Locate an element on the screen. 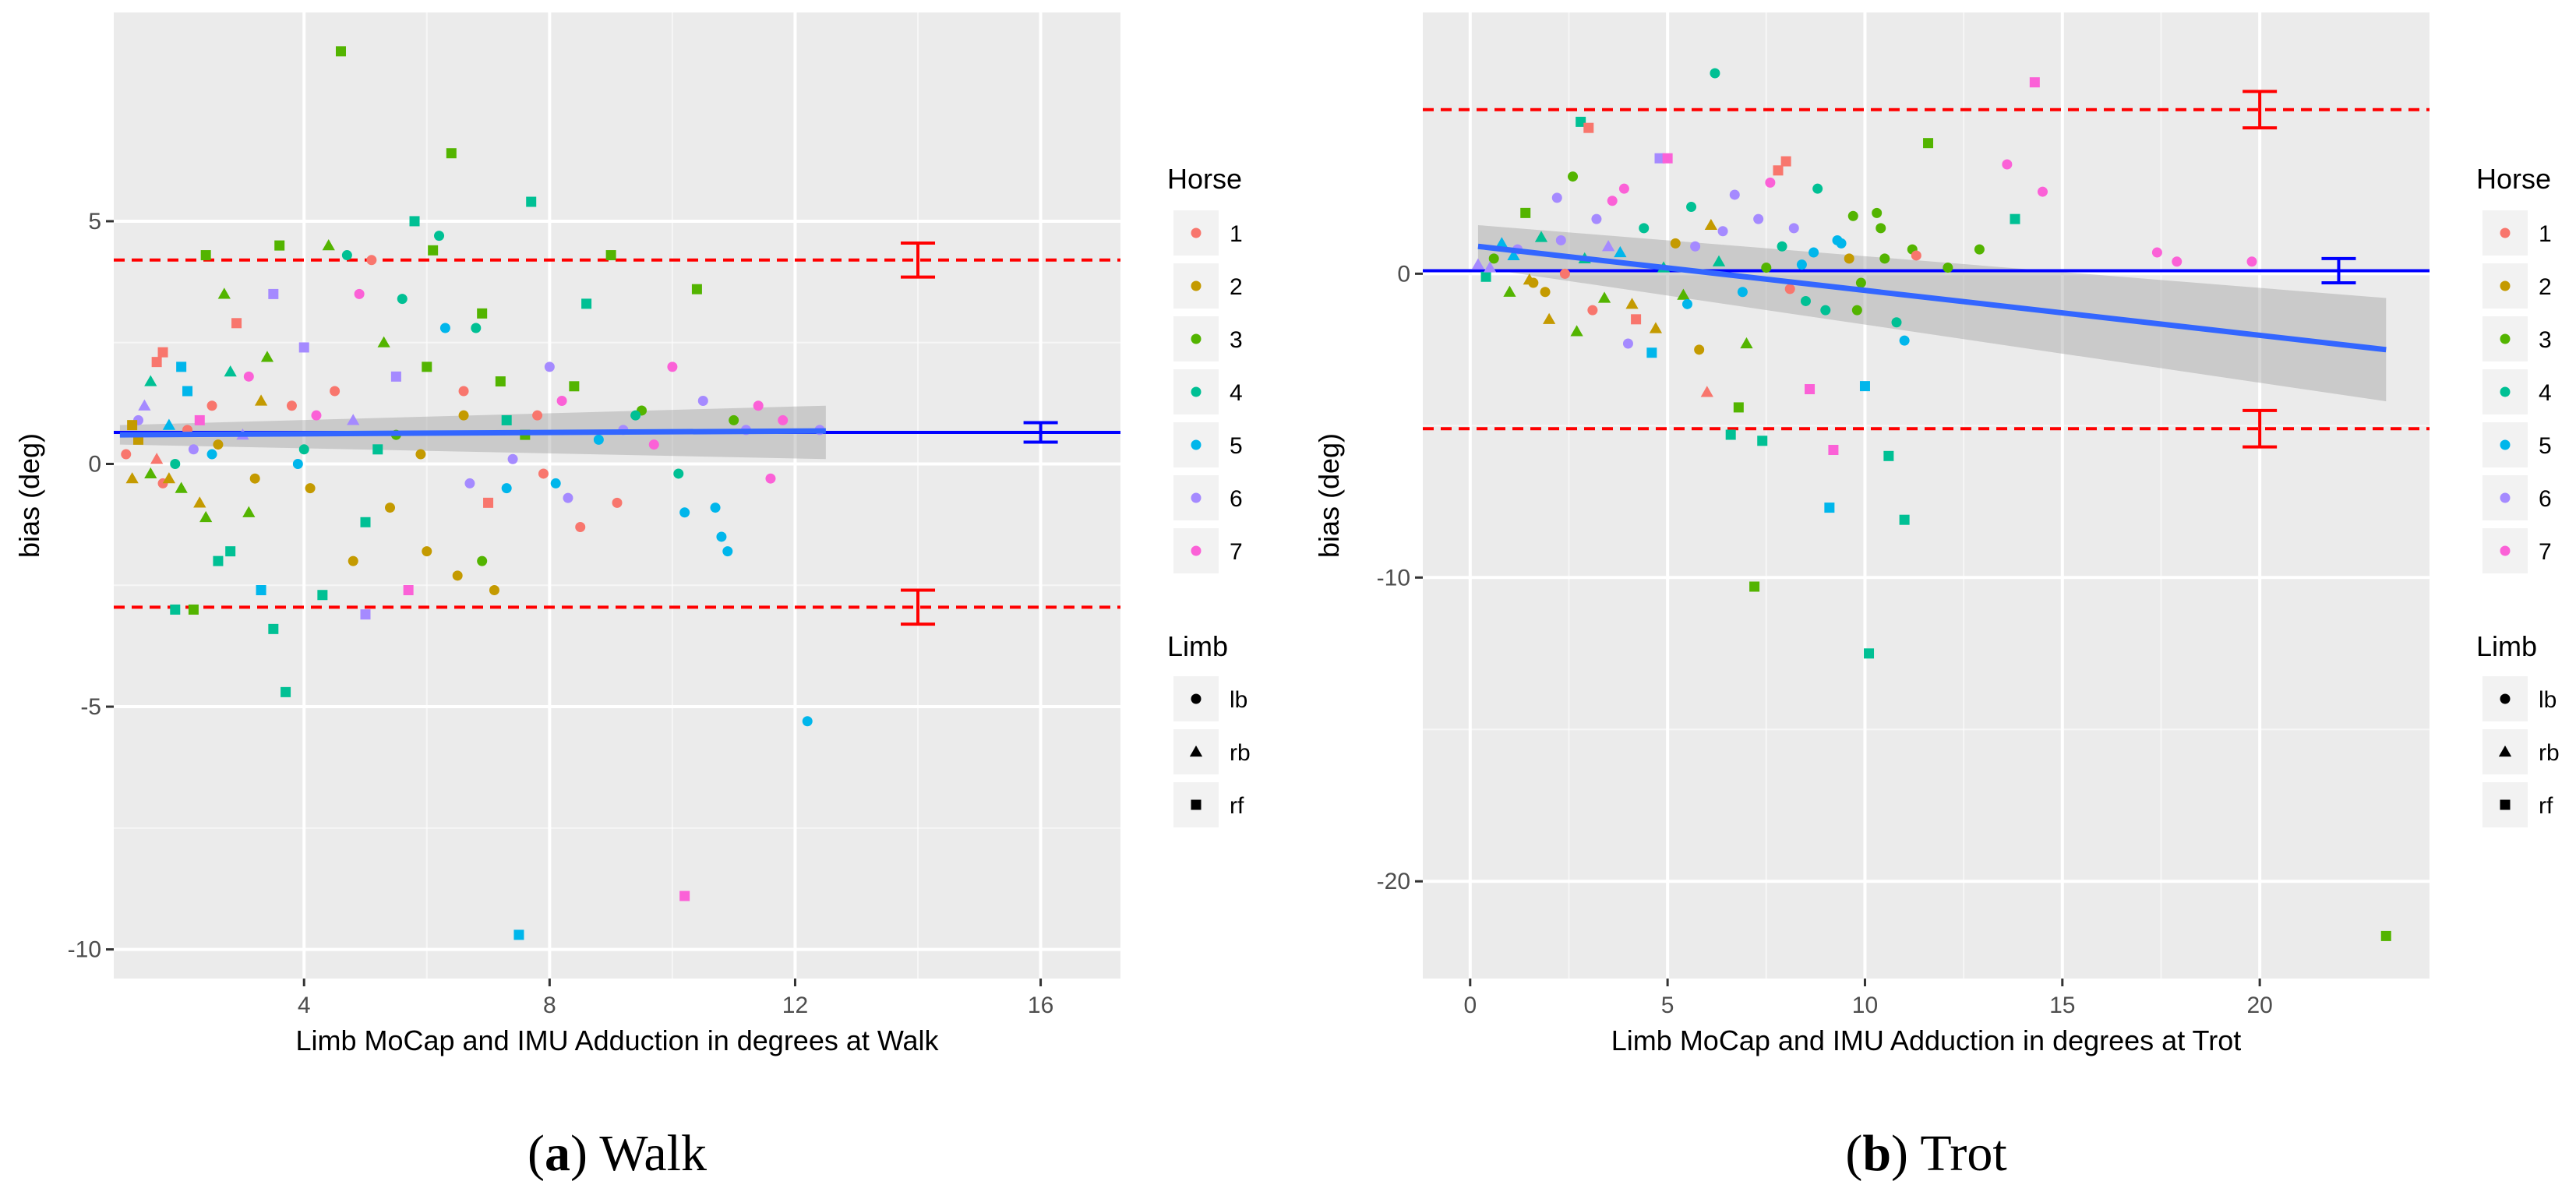 The height and width of the screenshot is (1192, 2576). y-tick-label-walk: 5 is located at coordinates (94, 222).